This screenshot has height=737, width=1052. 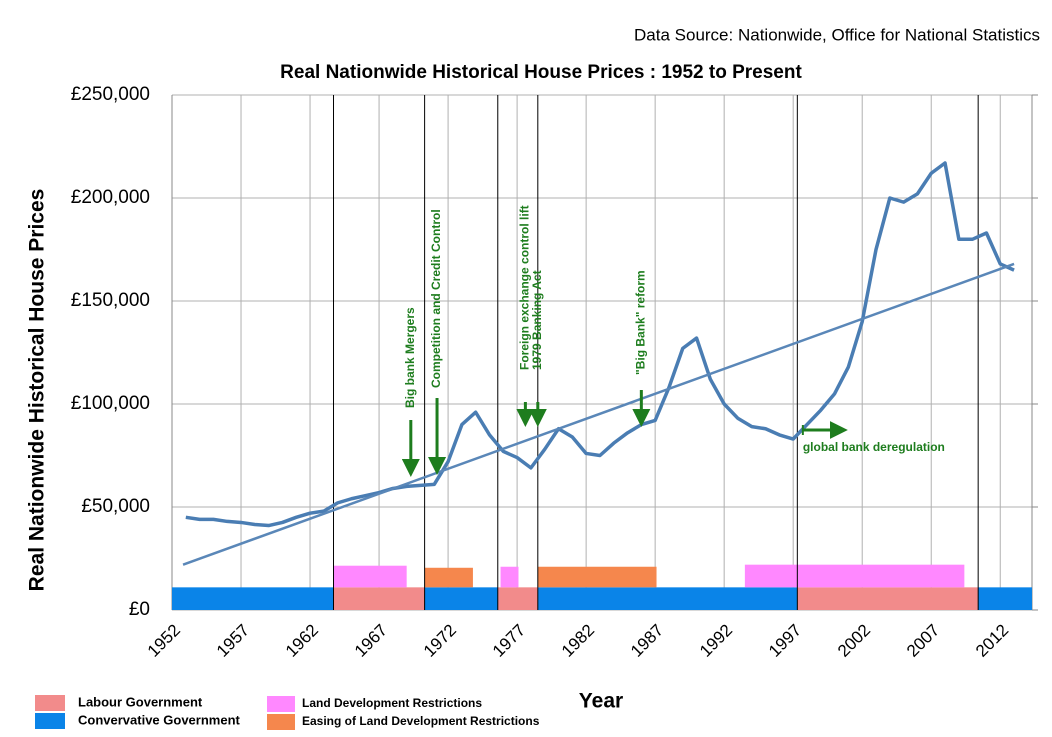 I want to click on legend-label: Labour Government, so click(x=140, y=701).